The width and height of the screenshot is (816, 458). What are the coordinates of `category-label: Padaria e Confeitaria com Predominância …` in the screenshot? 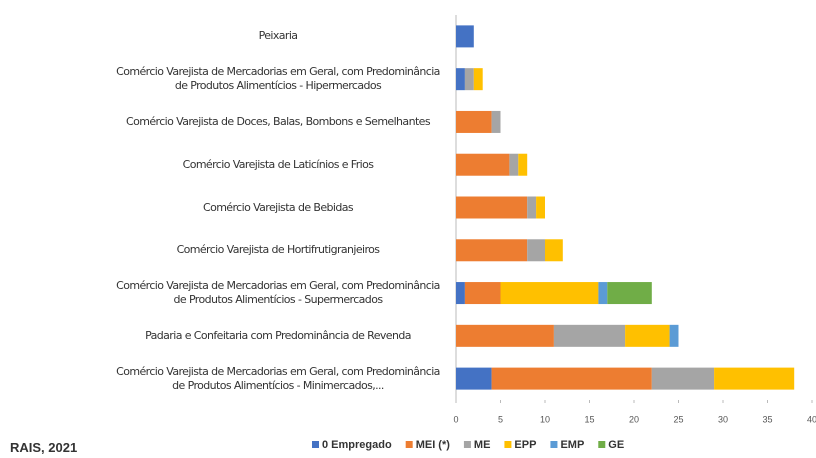 It's located at (278, 335).